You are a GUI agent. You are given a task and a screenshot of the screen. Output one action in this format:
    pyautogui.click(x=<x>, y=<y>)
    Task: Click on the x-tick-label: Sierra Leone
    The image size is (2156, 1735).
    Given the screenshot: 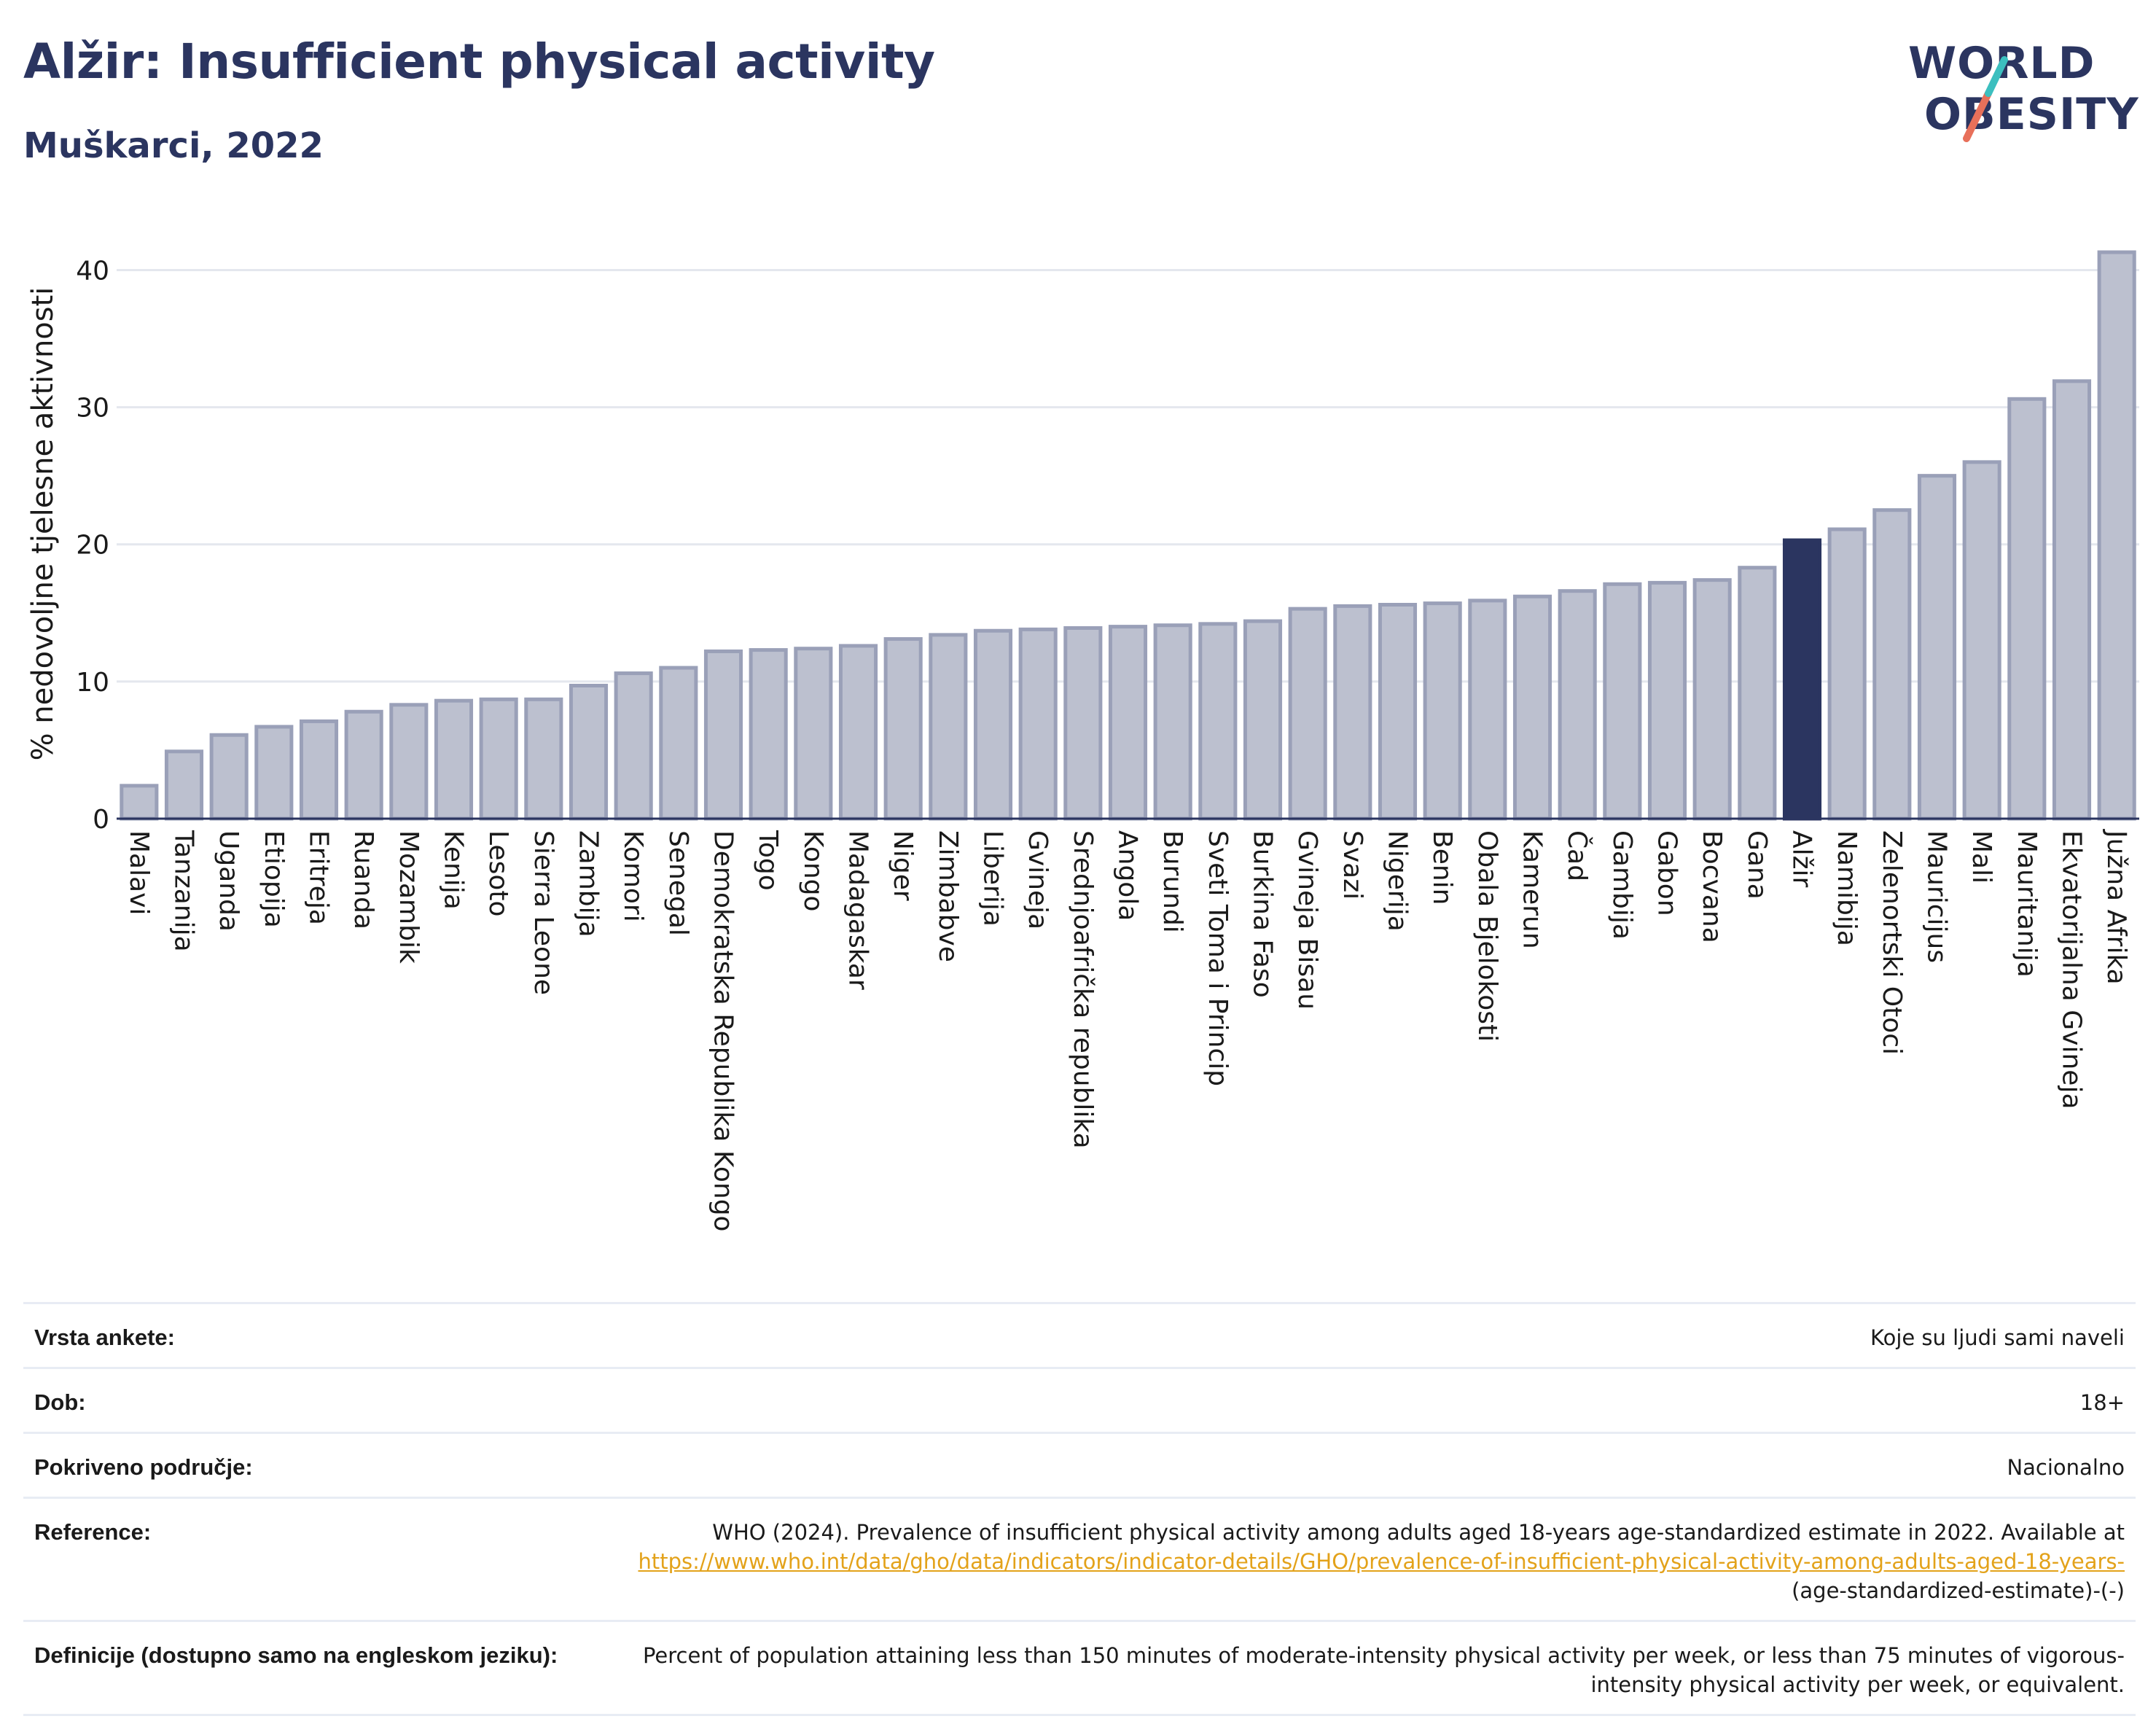 What is the action you would take?
    pyautogui.click(x=543, y=912)
    